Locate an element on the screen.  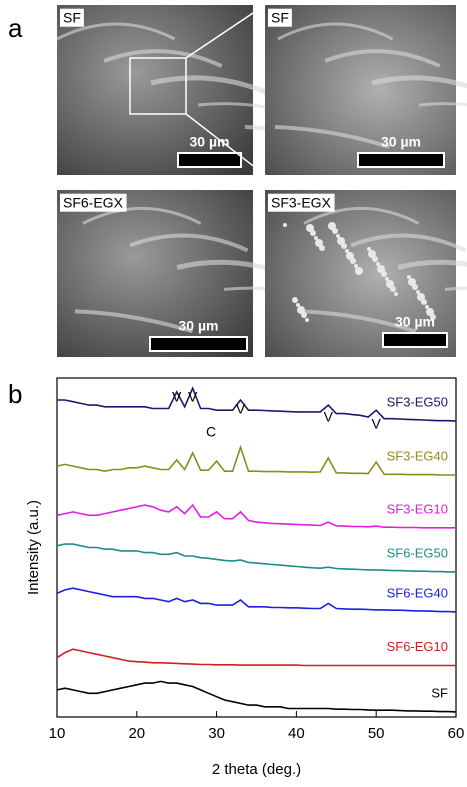
peak-annotation: C is located at coordinates (211, 432).